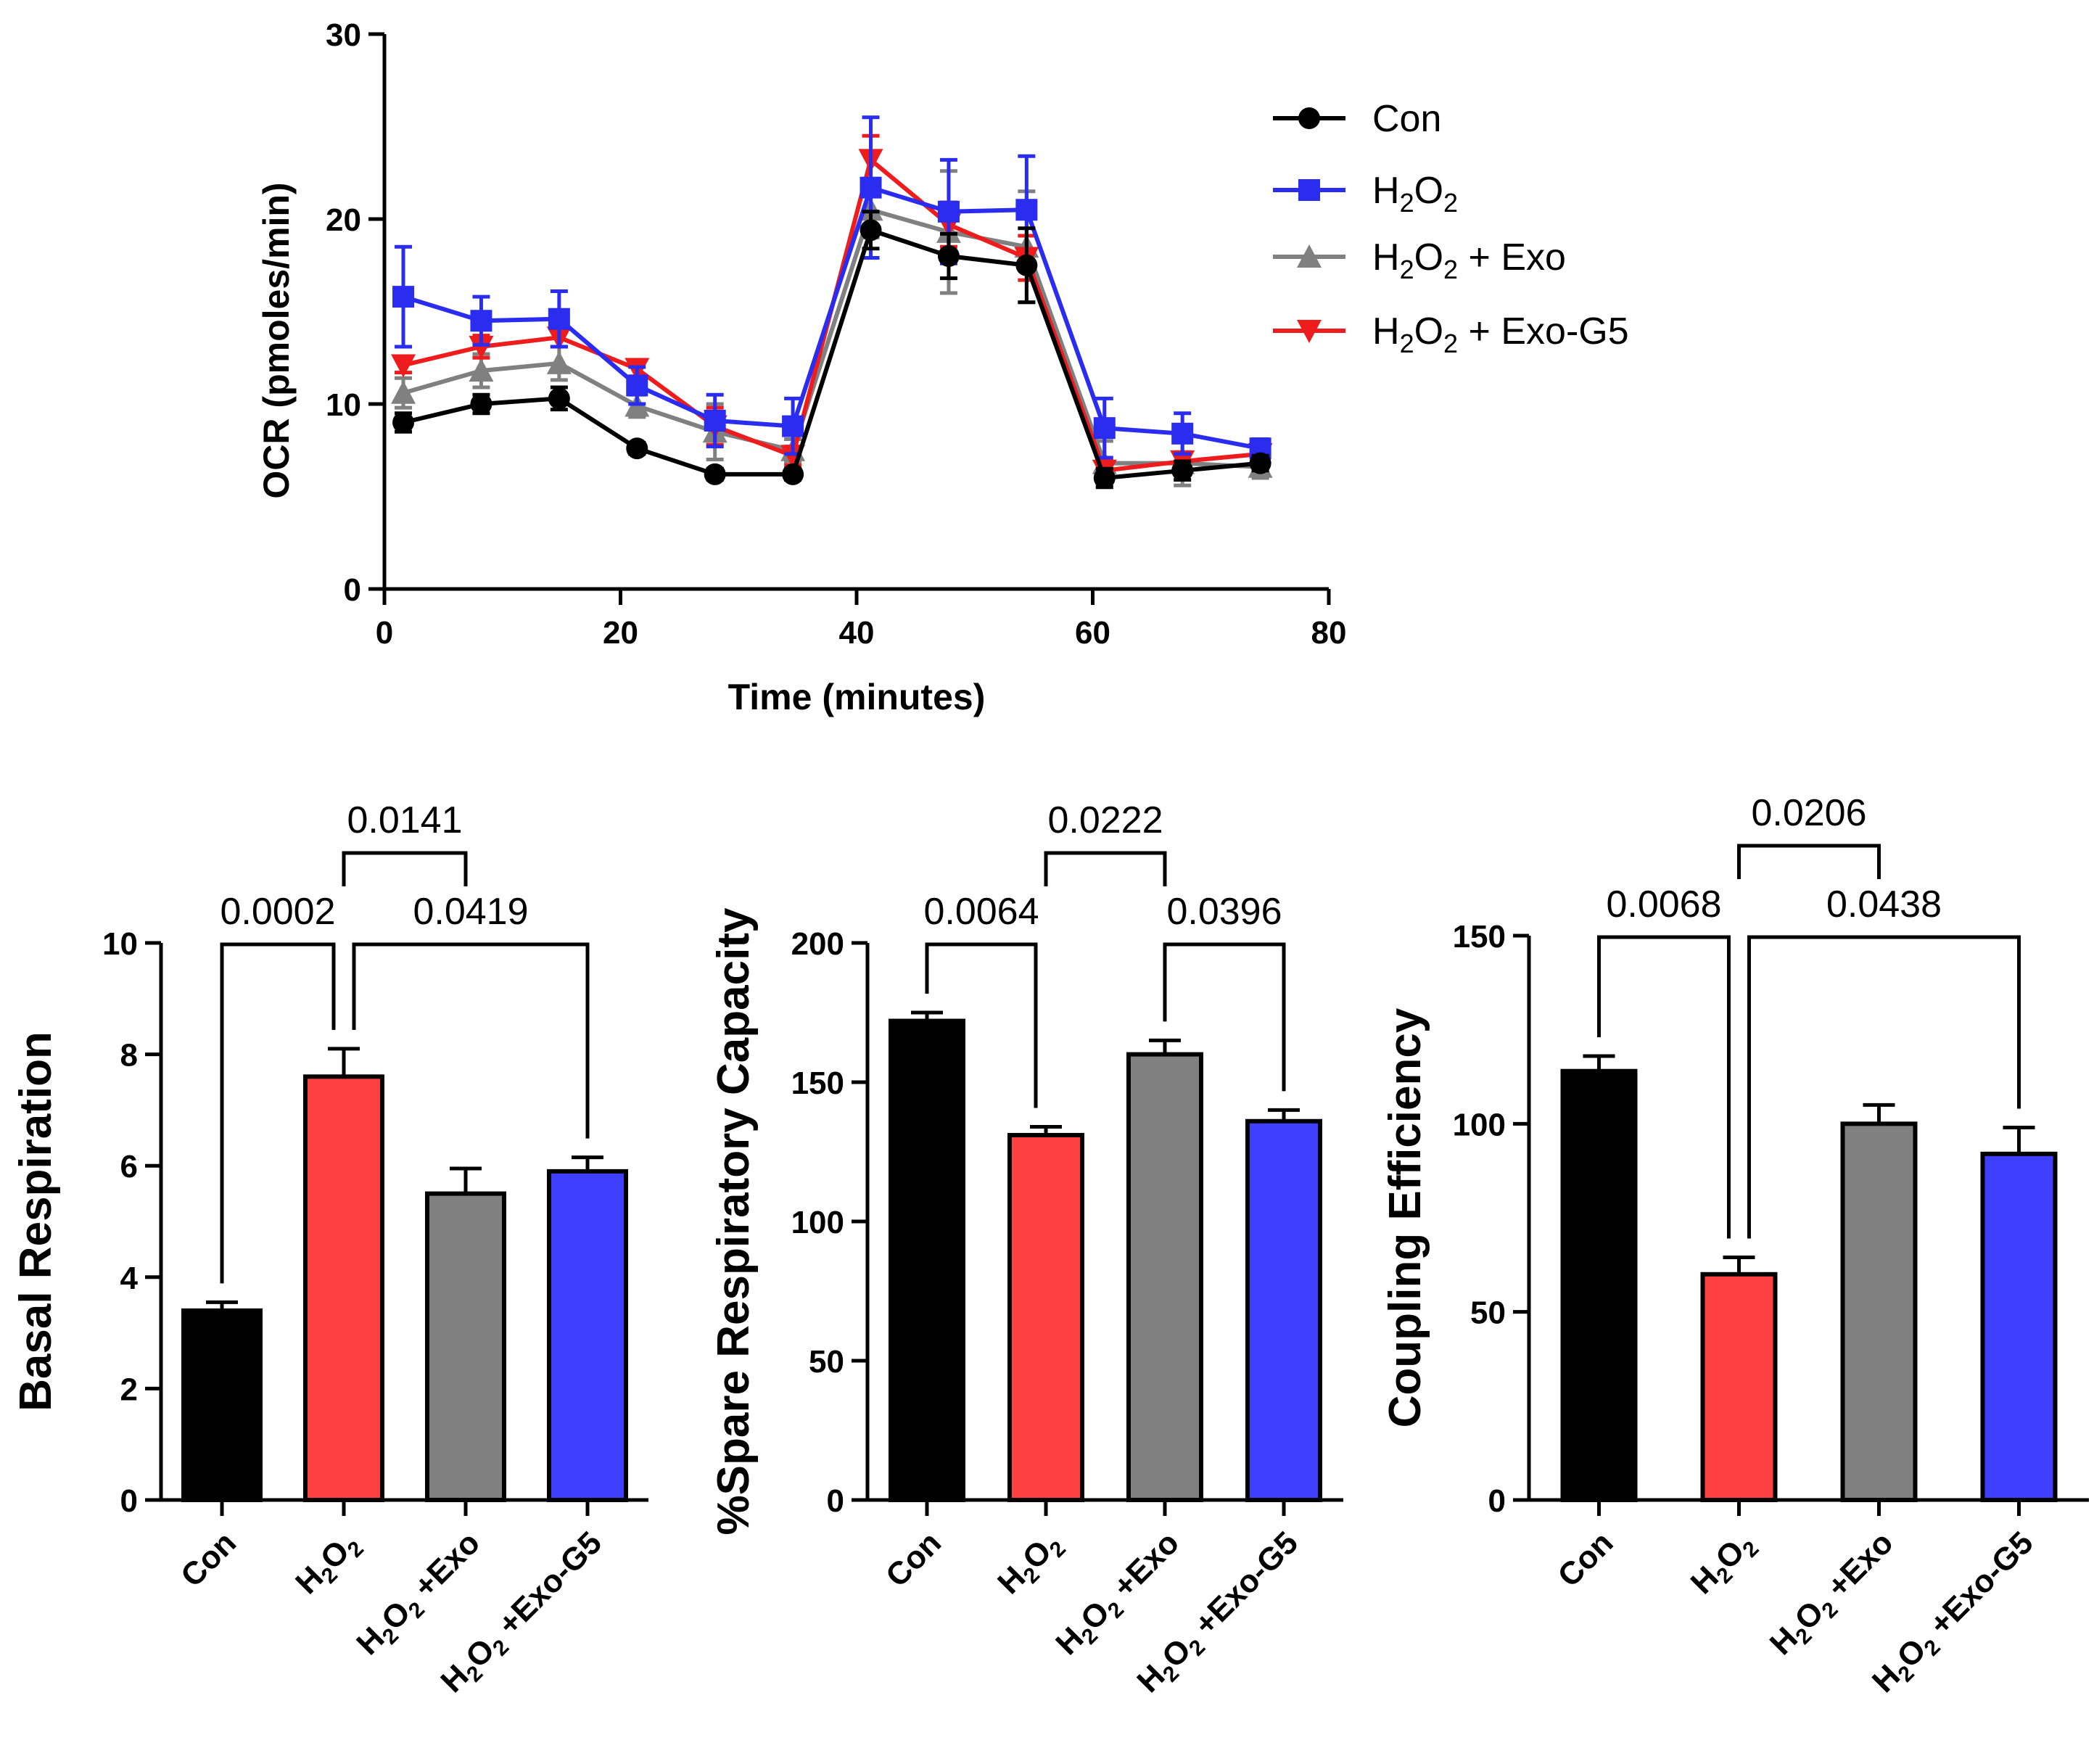  What do you see at coordinates (1834, 1595) in the screenshot?
I see `x-tick-label: H2O2 +Exo` at bounding box center [1834, 1595].